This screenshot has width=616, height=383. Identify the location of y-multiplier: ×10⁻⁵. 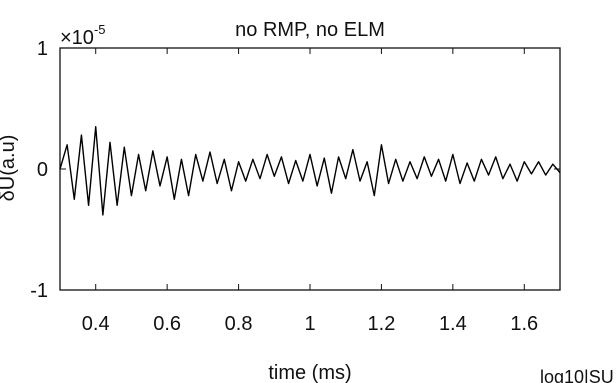
(83, 35).